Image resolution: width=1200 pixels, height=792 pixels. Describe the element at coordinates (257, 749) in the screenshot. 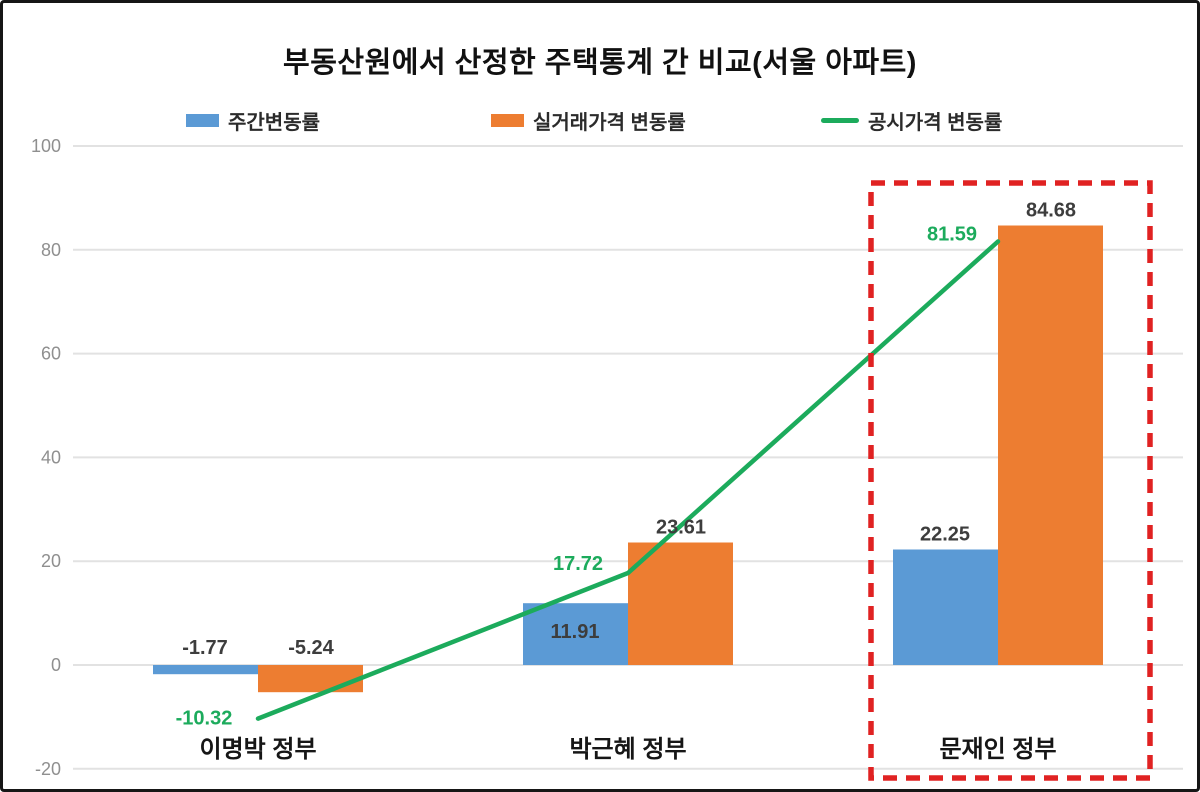

I see `category-label-0: 이명박 정부` at that location.